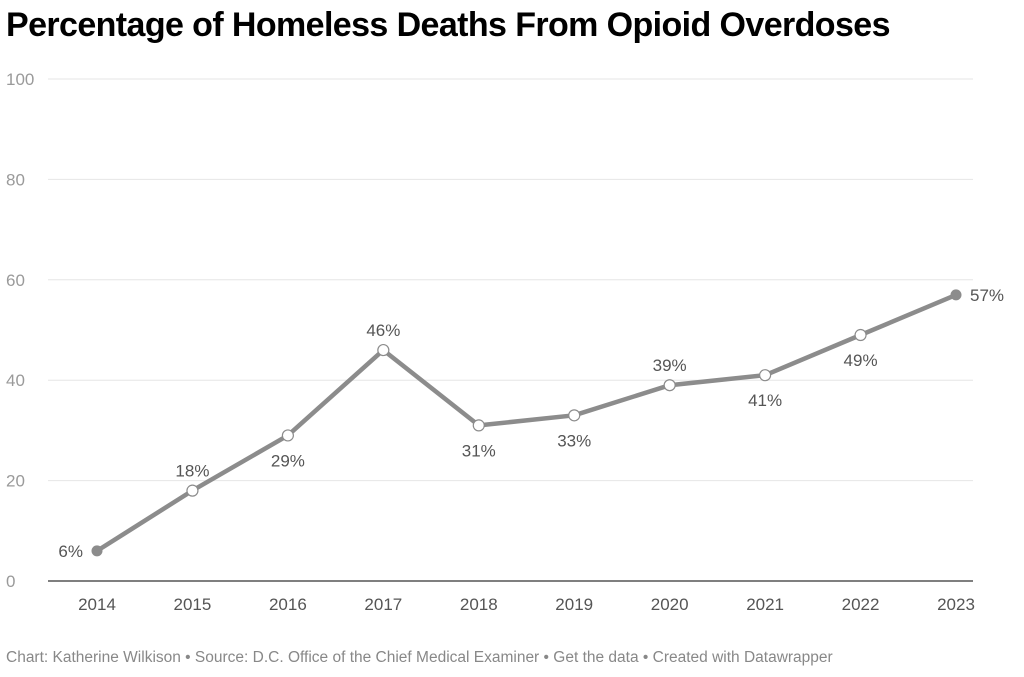 Image resolution: width=1024 pixels, height=677 pixels. I want to click on data-label: 49%, so click(861, 360).